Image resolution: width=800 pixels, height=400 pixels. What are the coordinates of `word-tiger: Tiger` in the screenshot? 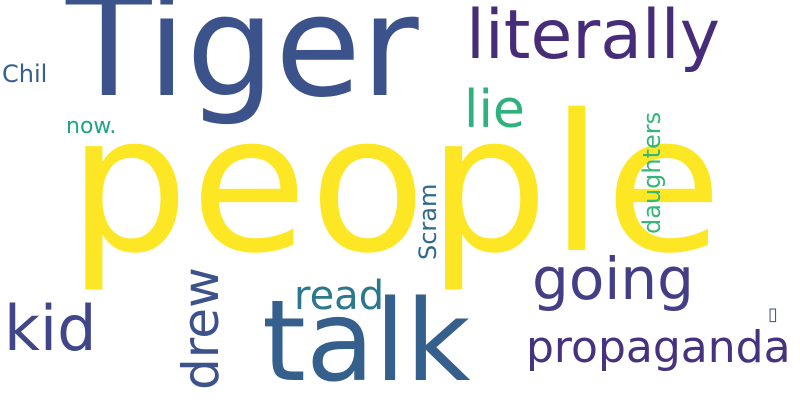 It's located at (242, 64).